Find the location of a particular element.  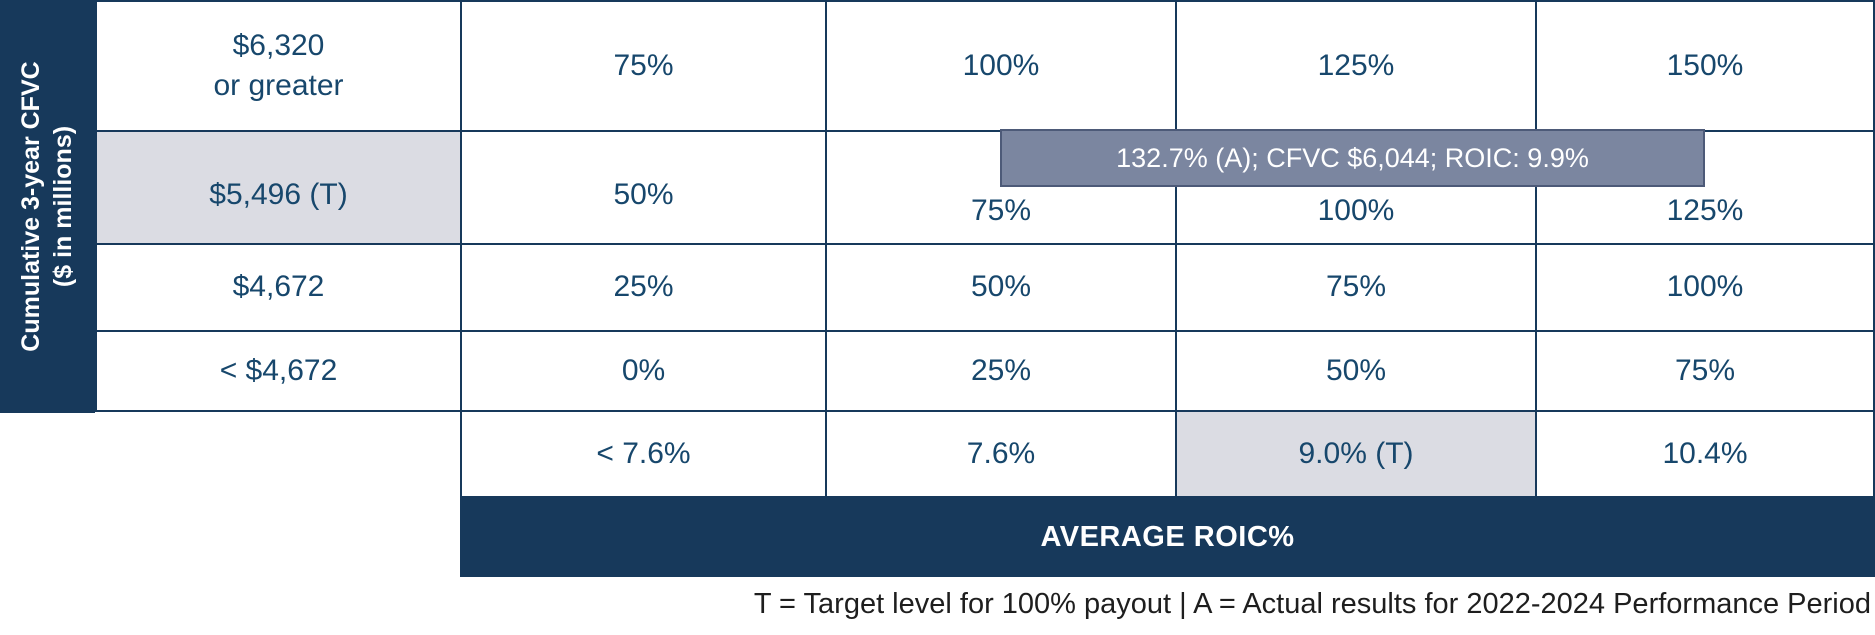

roic-label-c1: < 7.6% is located at coordinates (642, 455).